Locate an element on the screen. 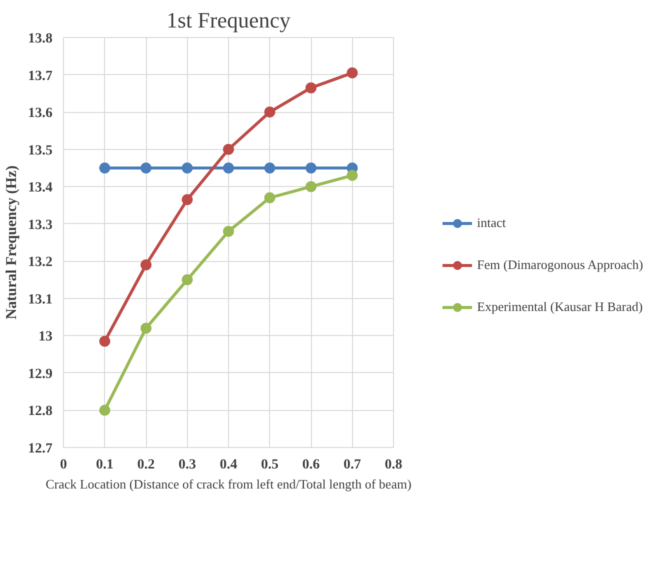 This screenshot has width=669, height=561. y-tick-label: 13.2 is located at coordinates (40, 262).